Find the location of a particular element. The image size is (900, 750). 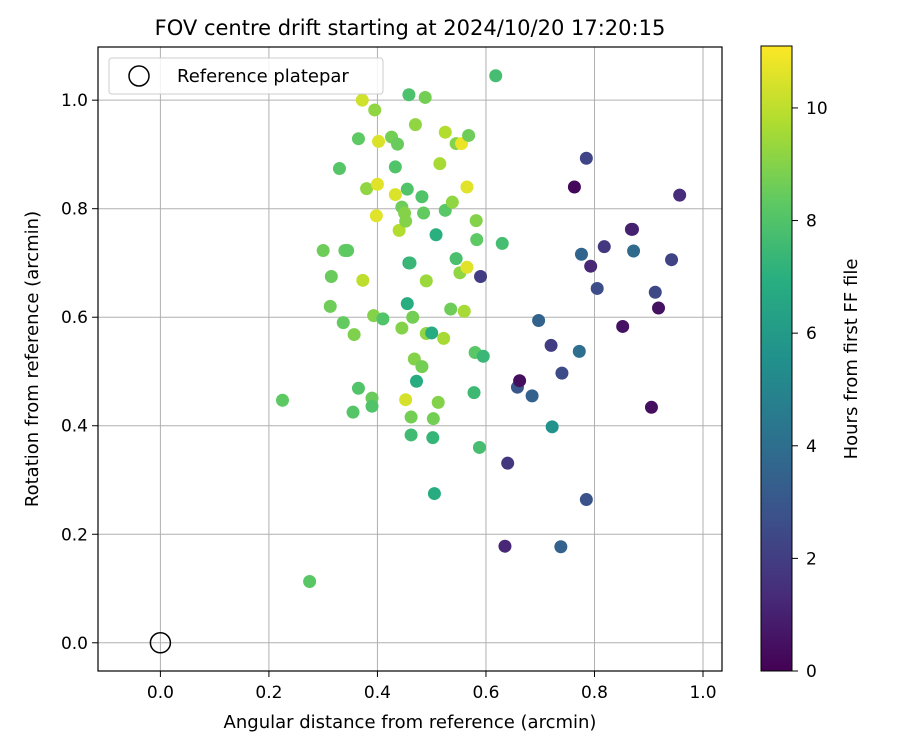

colorbar-tick-label: 6 is located at coordinates (811, 334).